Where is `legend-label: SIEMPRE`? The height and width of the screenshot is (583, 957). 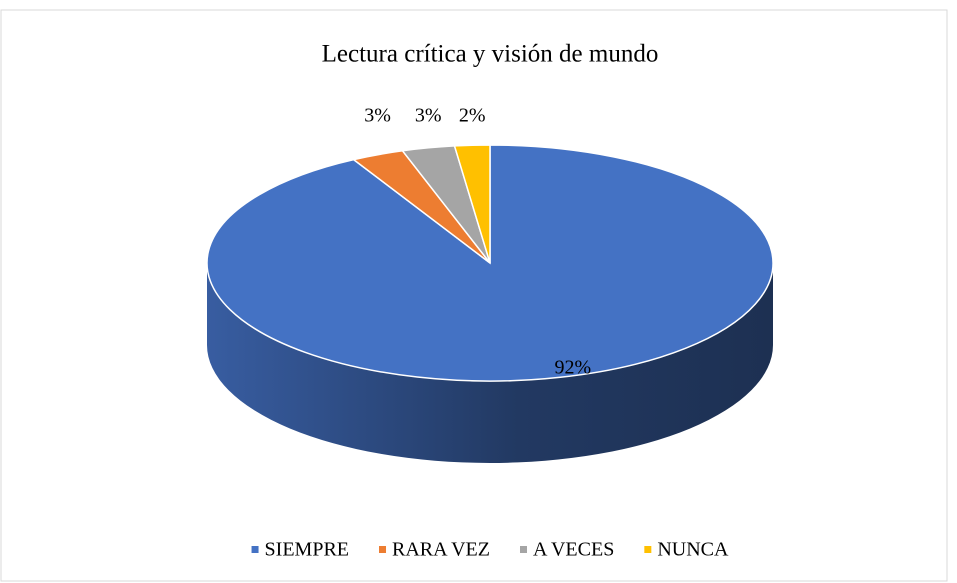 legend-label: SIEMPRE is located at coordinates (307, 550).